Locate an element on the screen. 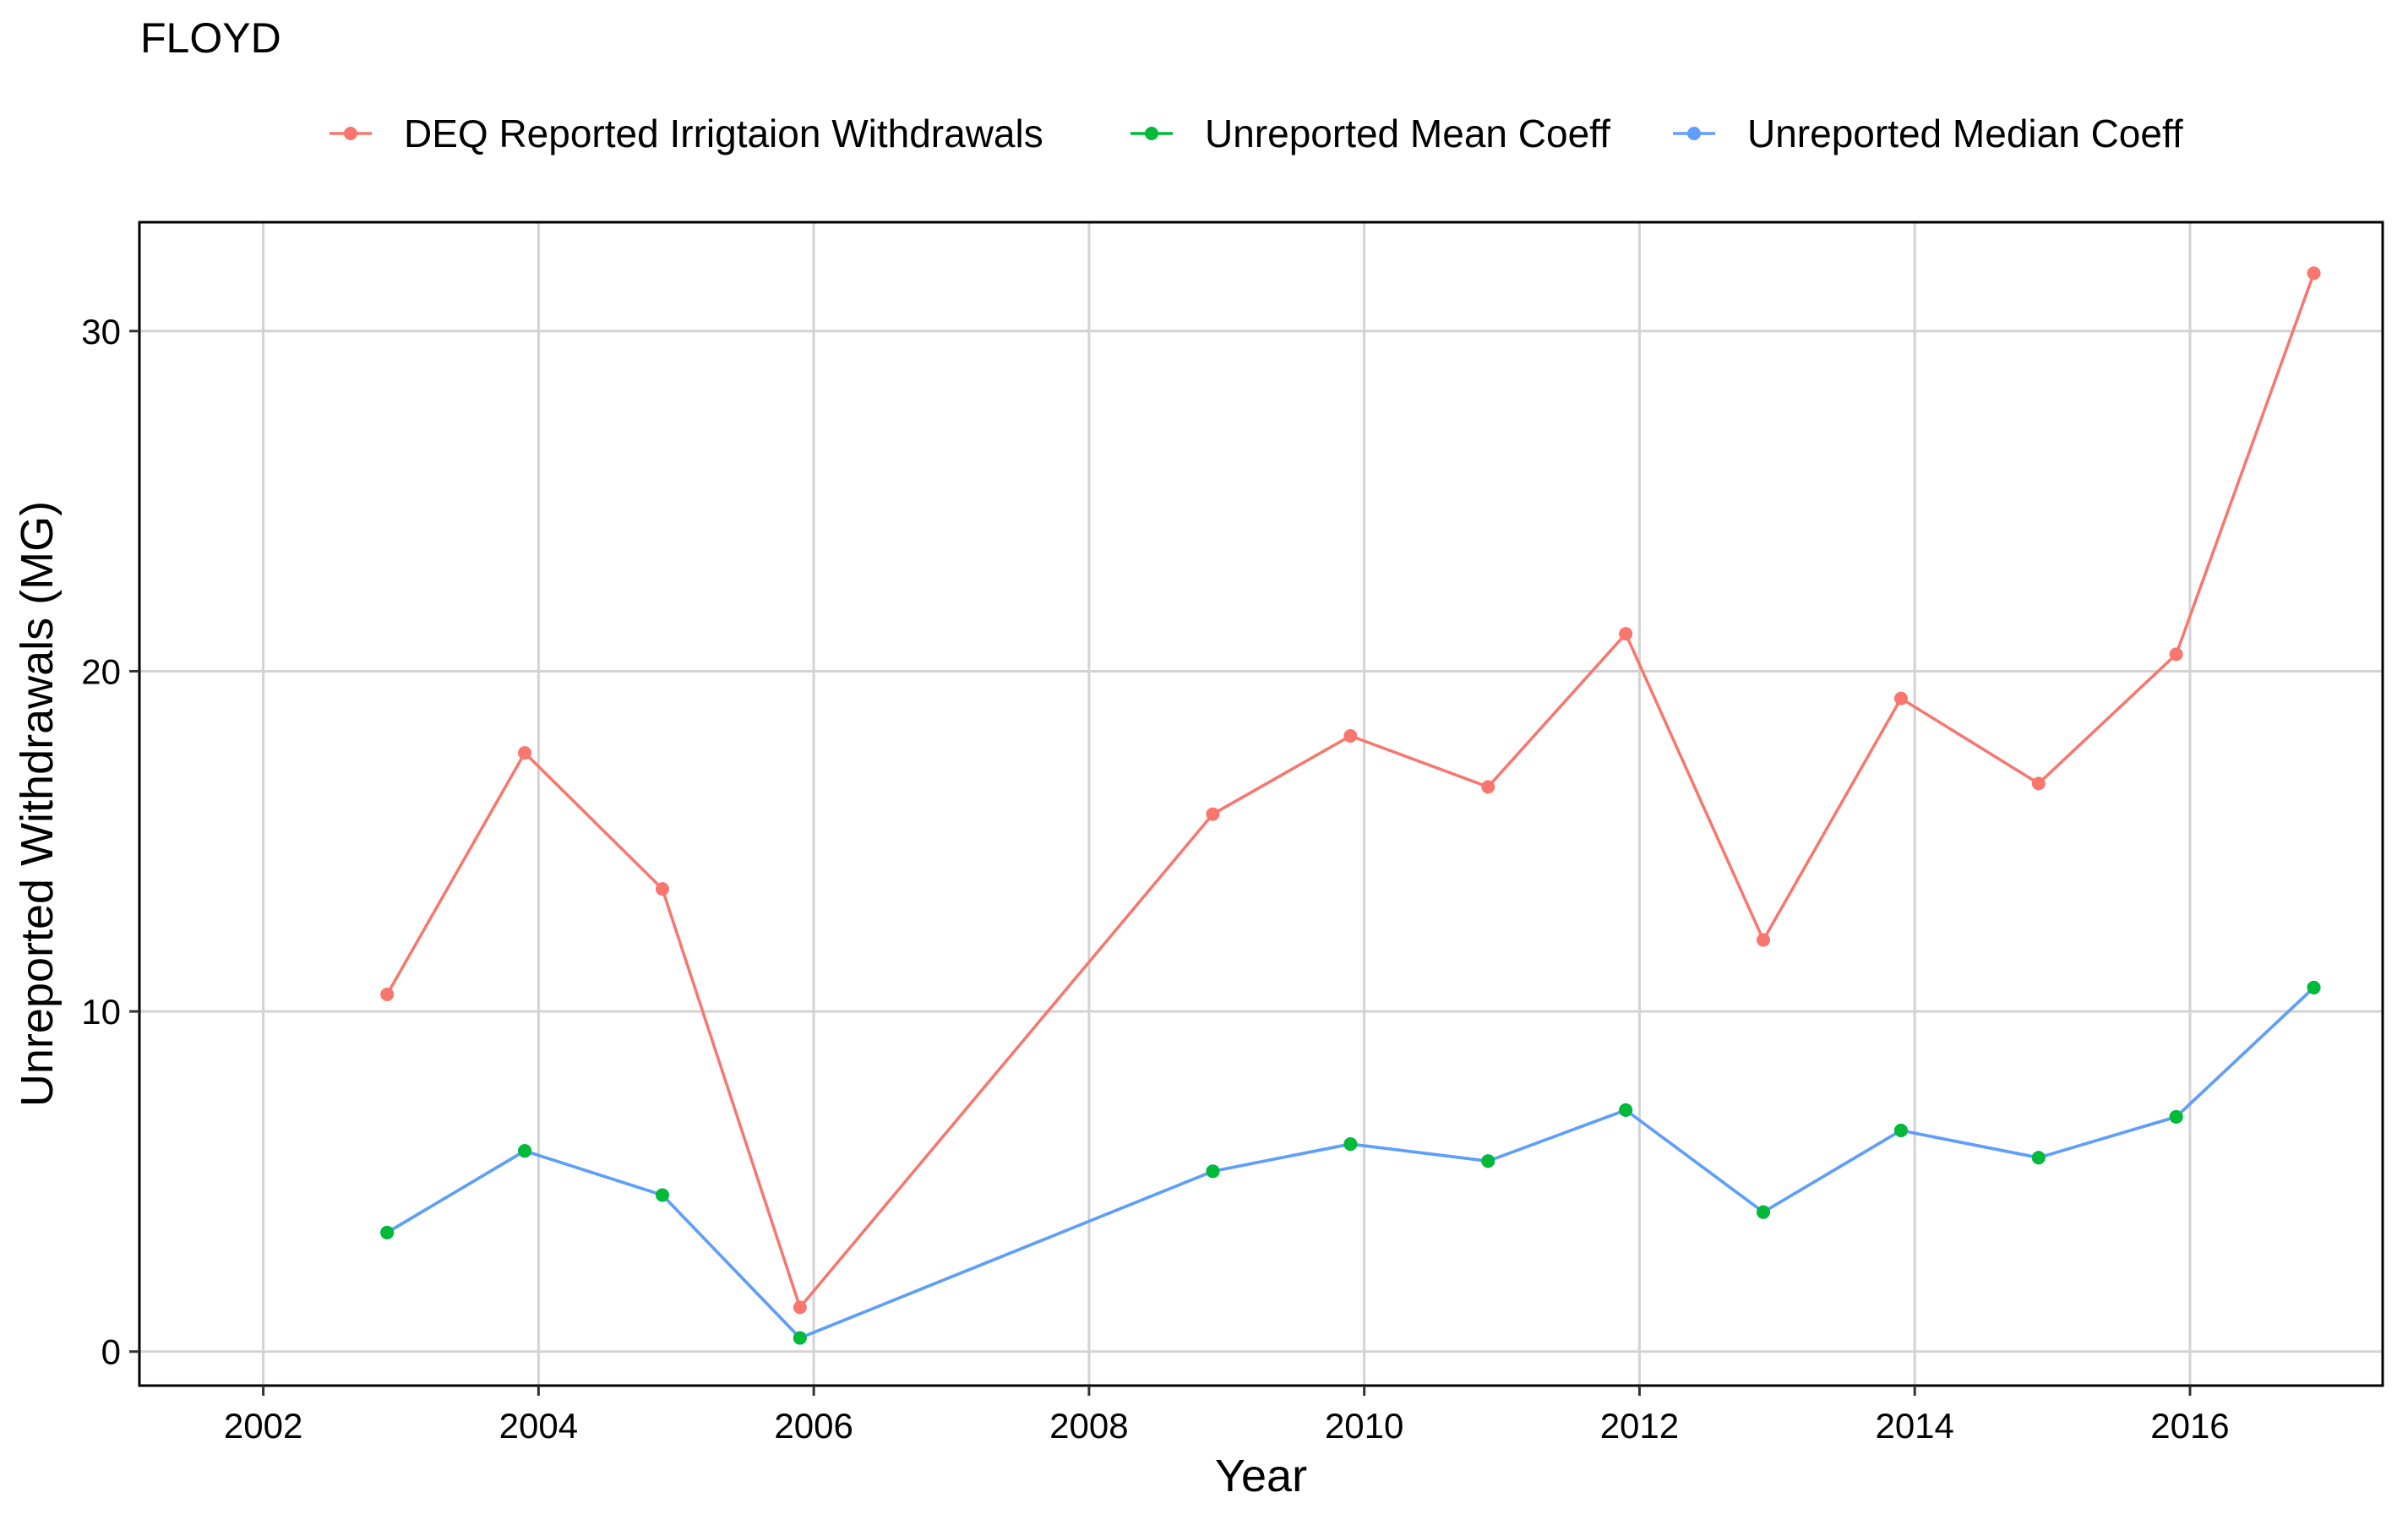  legend-label: Unreported Median Coeff is located at coordinates (1965, 133).